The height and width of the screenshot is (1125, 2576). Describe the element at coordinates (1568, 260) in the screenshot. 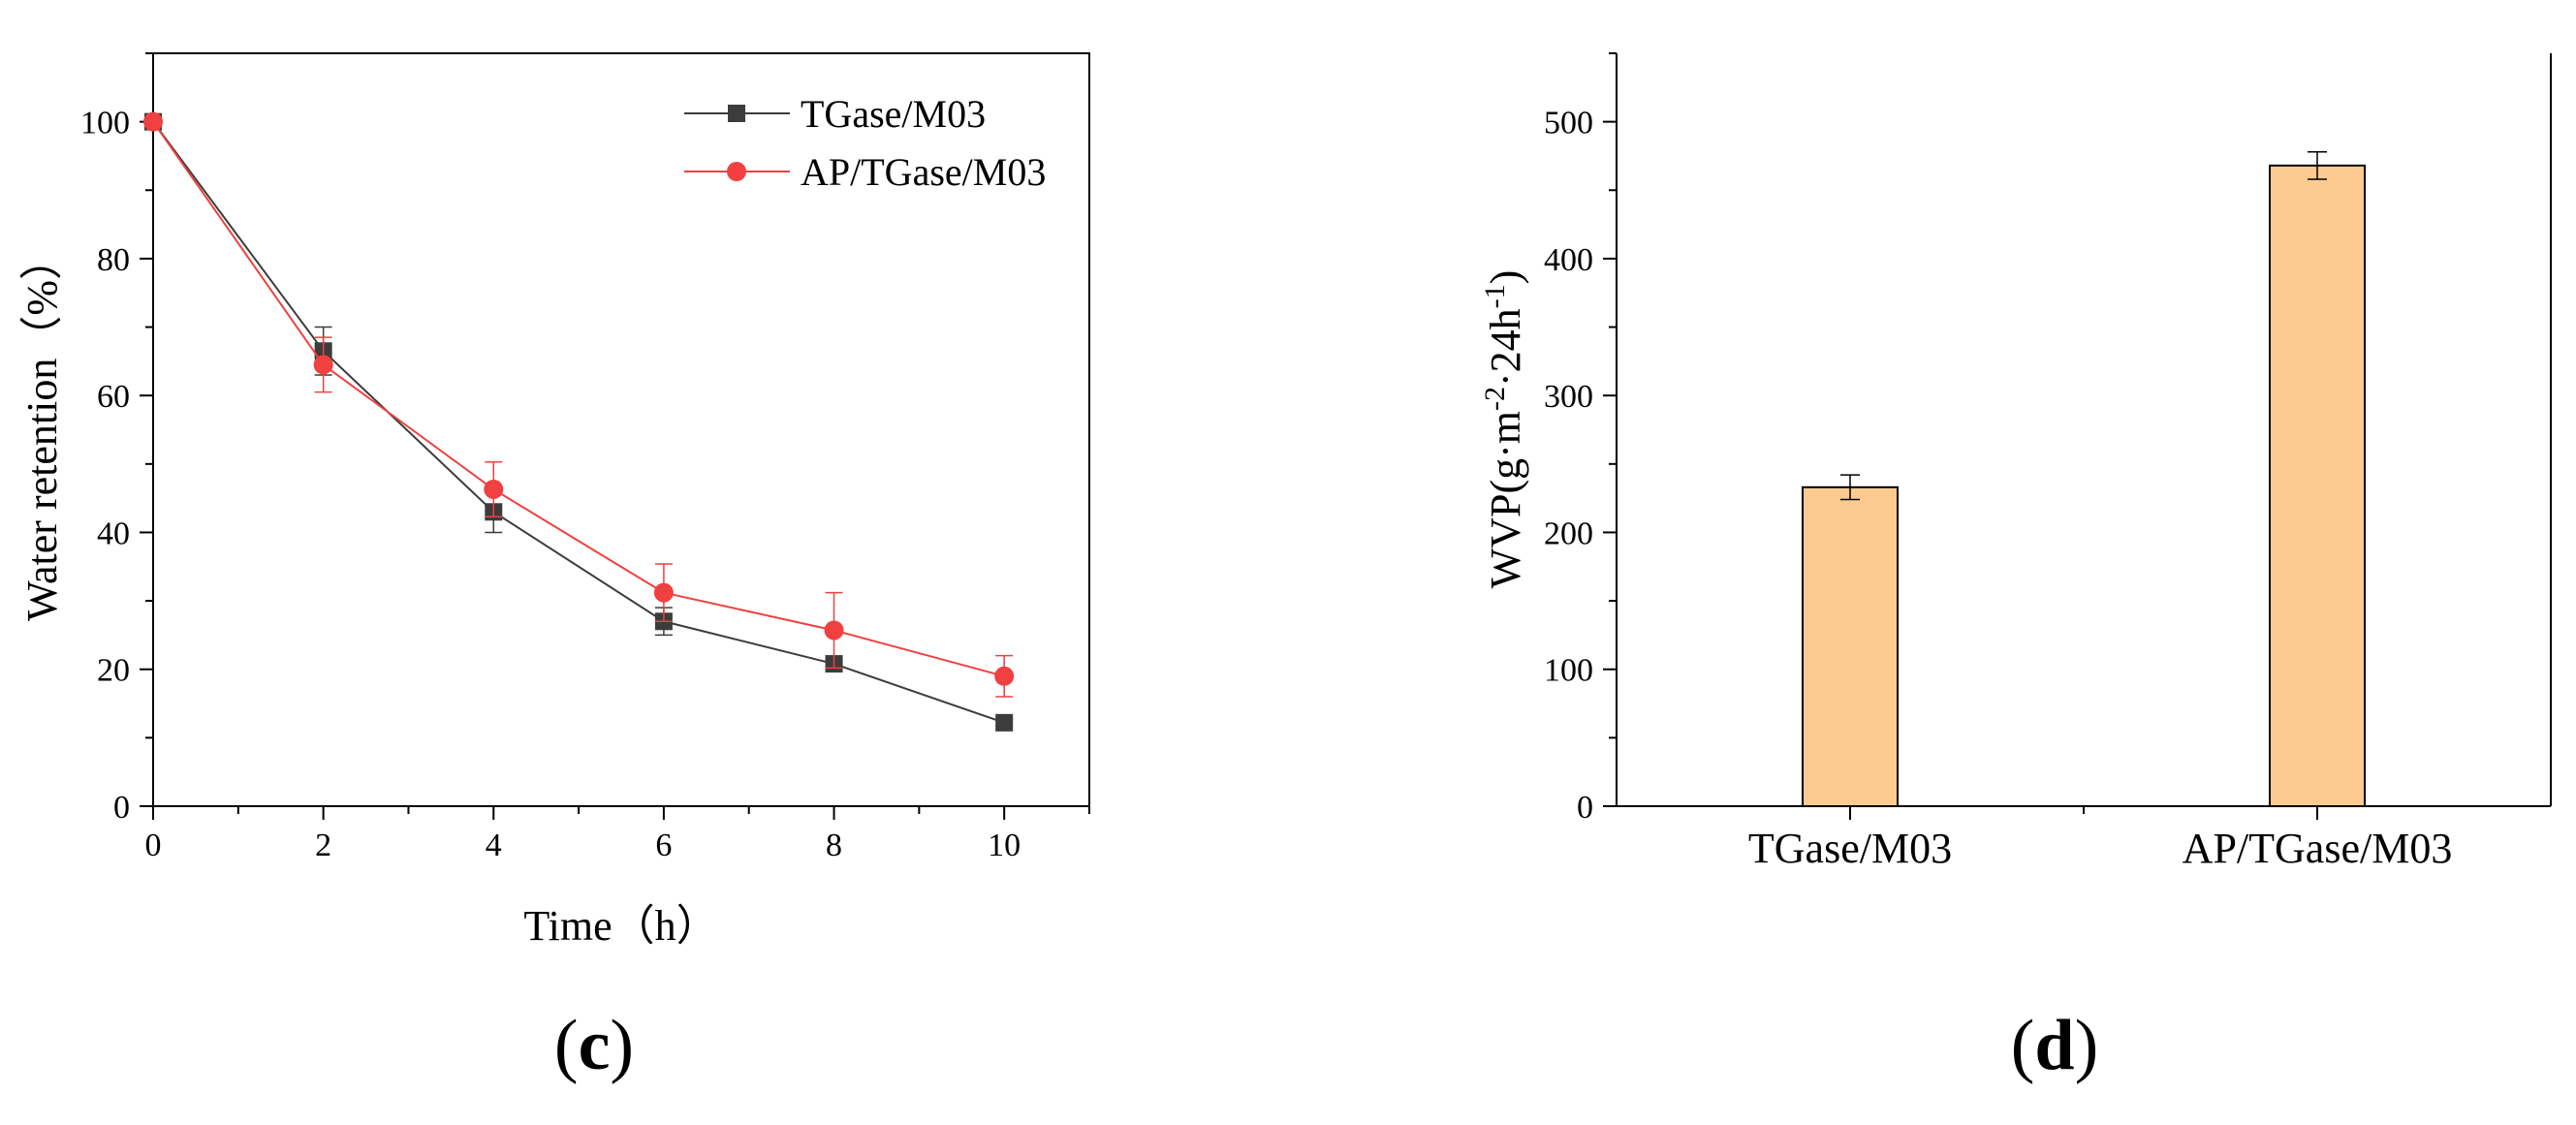

I see `y-tick-label: 400` at that location.